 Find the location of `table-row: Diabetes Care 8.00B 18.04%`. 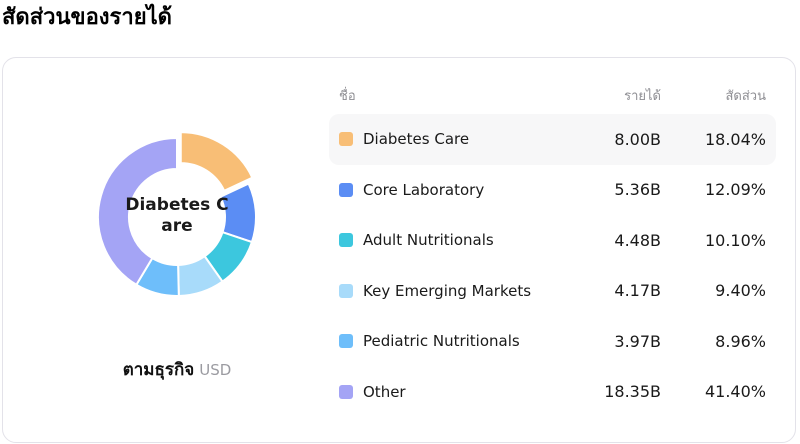

table-row: Diabetes Care 8.00B 18.04% is located at coordinates (552, 139).